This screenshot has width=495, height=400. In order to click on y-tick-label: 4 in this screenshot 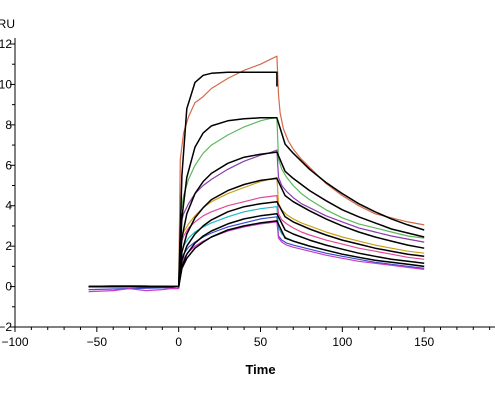, I will do `click(8, 206)`.